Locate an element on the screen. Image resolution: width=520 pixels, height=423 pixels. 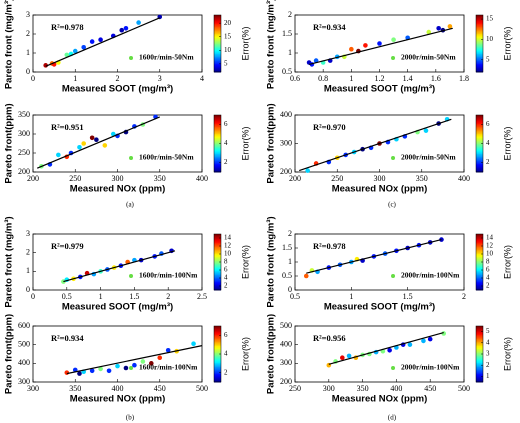
y-tick-label: 0.5 is located at coordinates (287, 71).